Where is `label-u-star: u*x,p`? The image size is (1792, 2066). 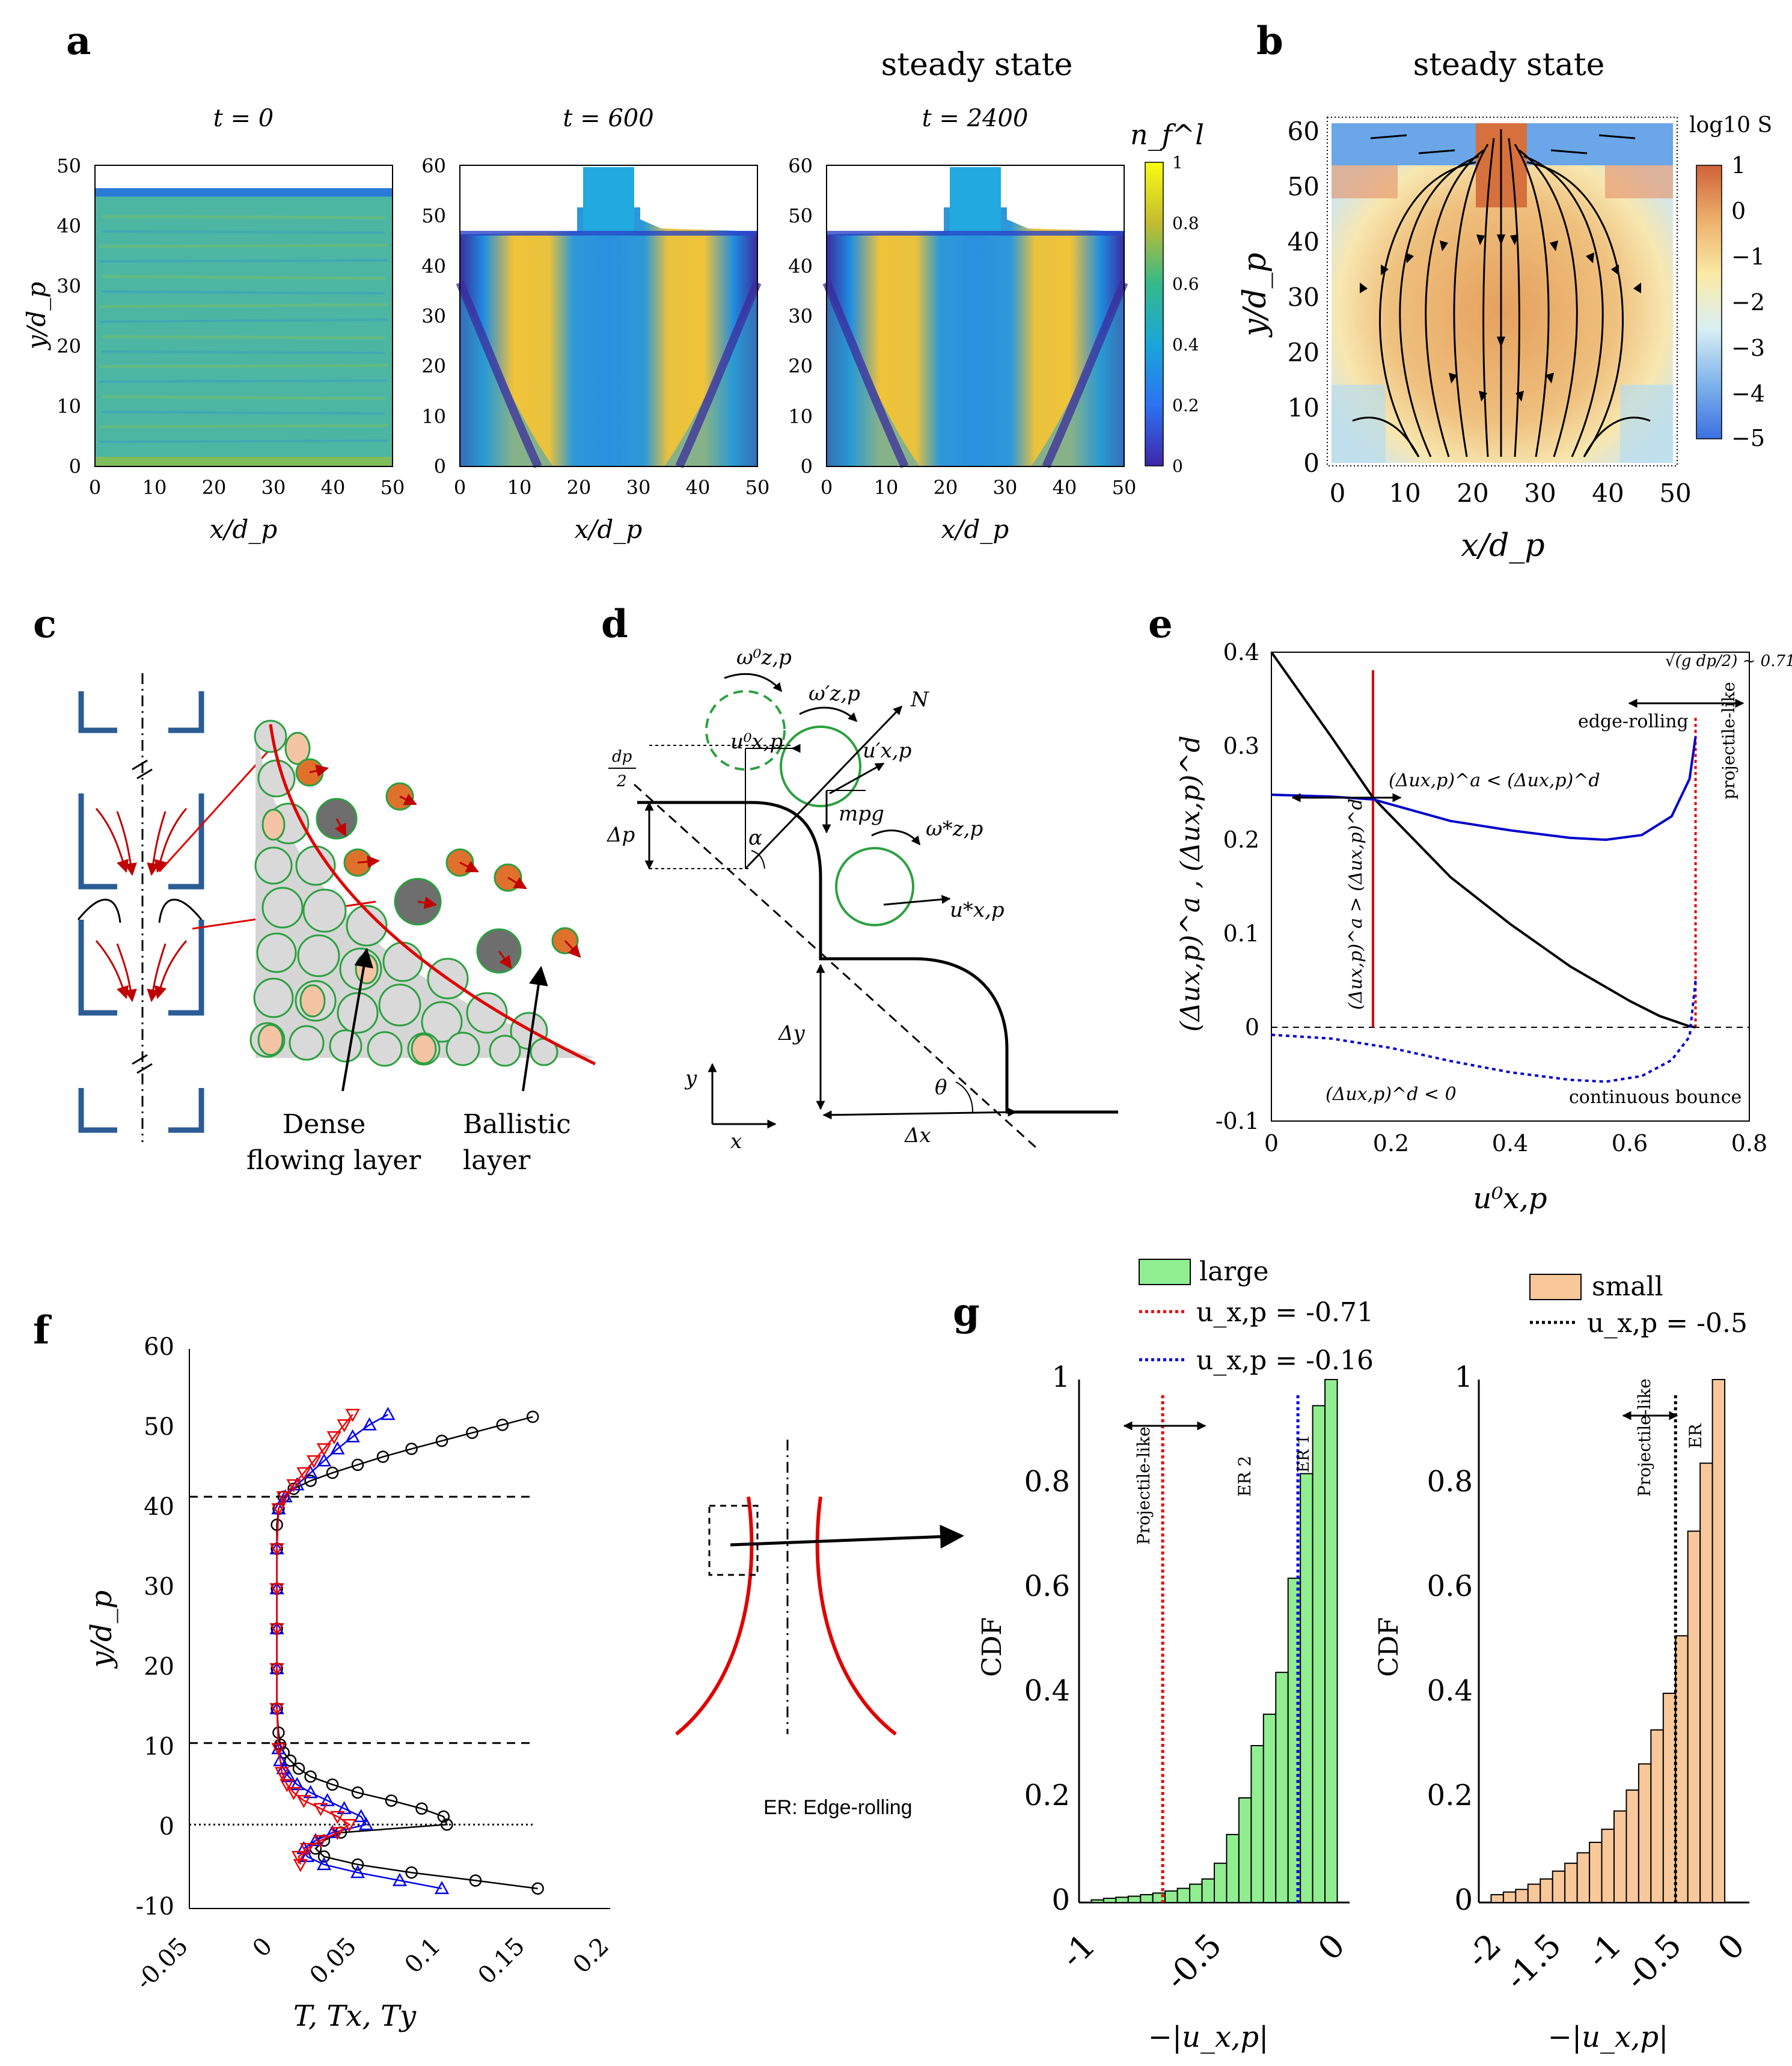 label-u-star: u*x,p is located at coordinates (977, 910).